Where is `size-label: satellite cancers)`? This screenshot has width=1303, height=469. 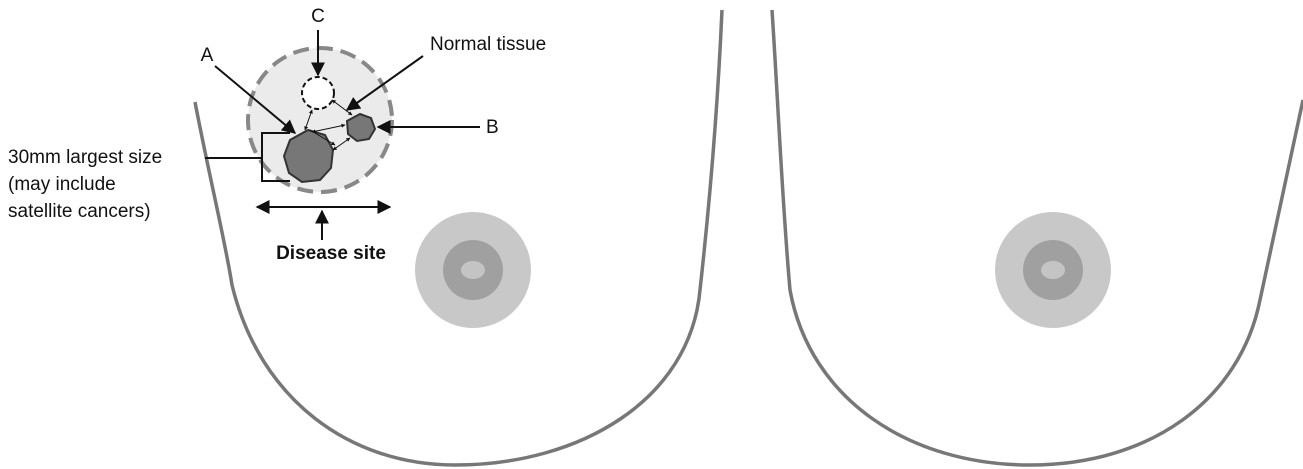 size-label: satellite cancers) is located at coordinates (79, 211).